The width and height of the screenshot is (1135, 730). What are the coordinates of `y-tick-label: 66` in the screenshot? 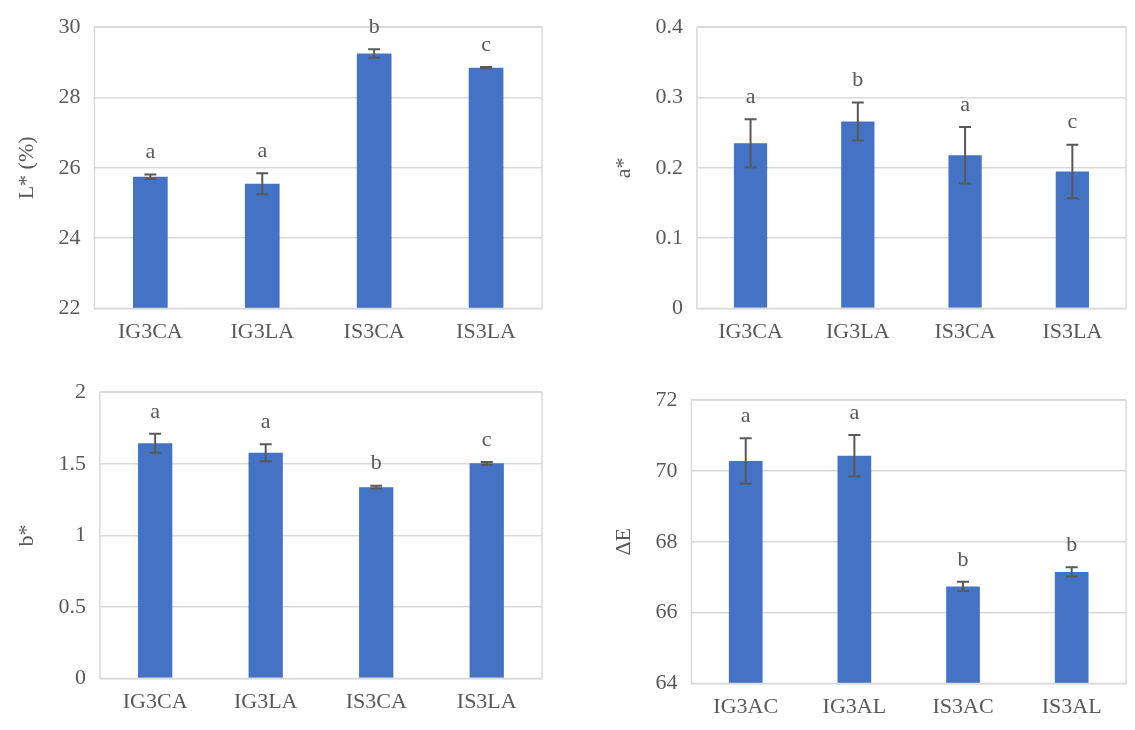 It's located at (666, 611).